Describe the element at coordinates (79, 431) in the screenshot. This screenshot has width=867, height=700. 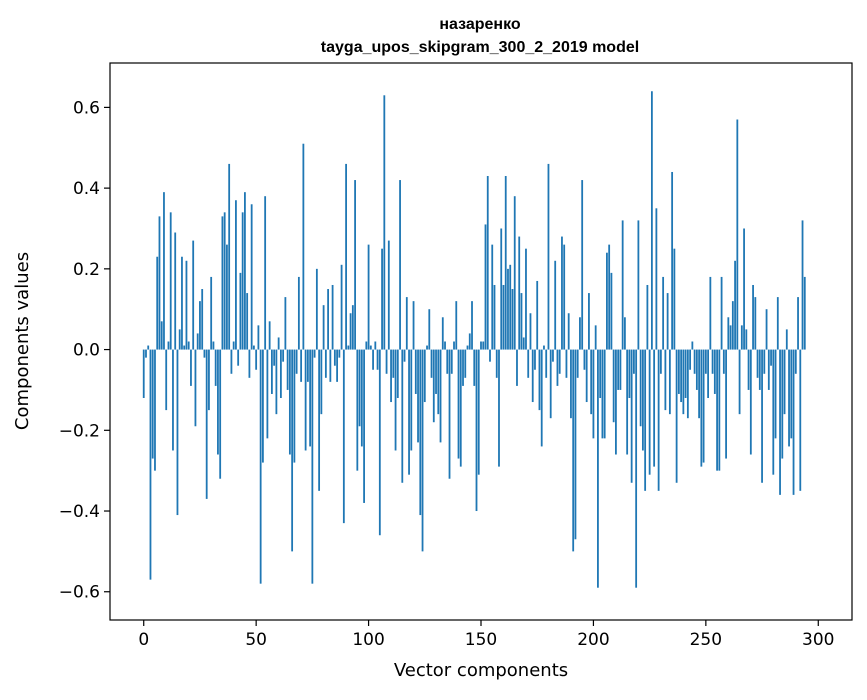
I see `y-tick-label: −0.2` at that location.